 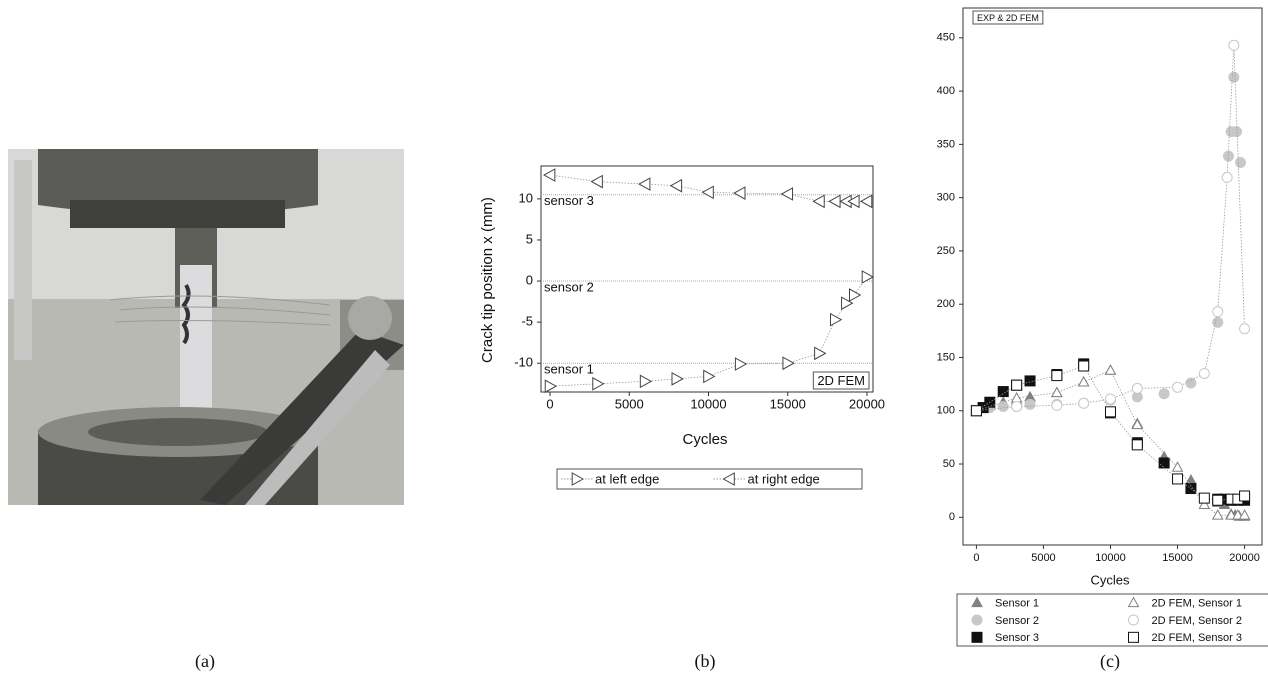 What do you see at coordinates (523, 362) in the screenshot?
I see `y-tick-label: -10` at bounding box center [523, 362].